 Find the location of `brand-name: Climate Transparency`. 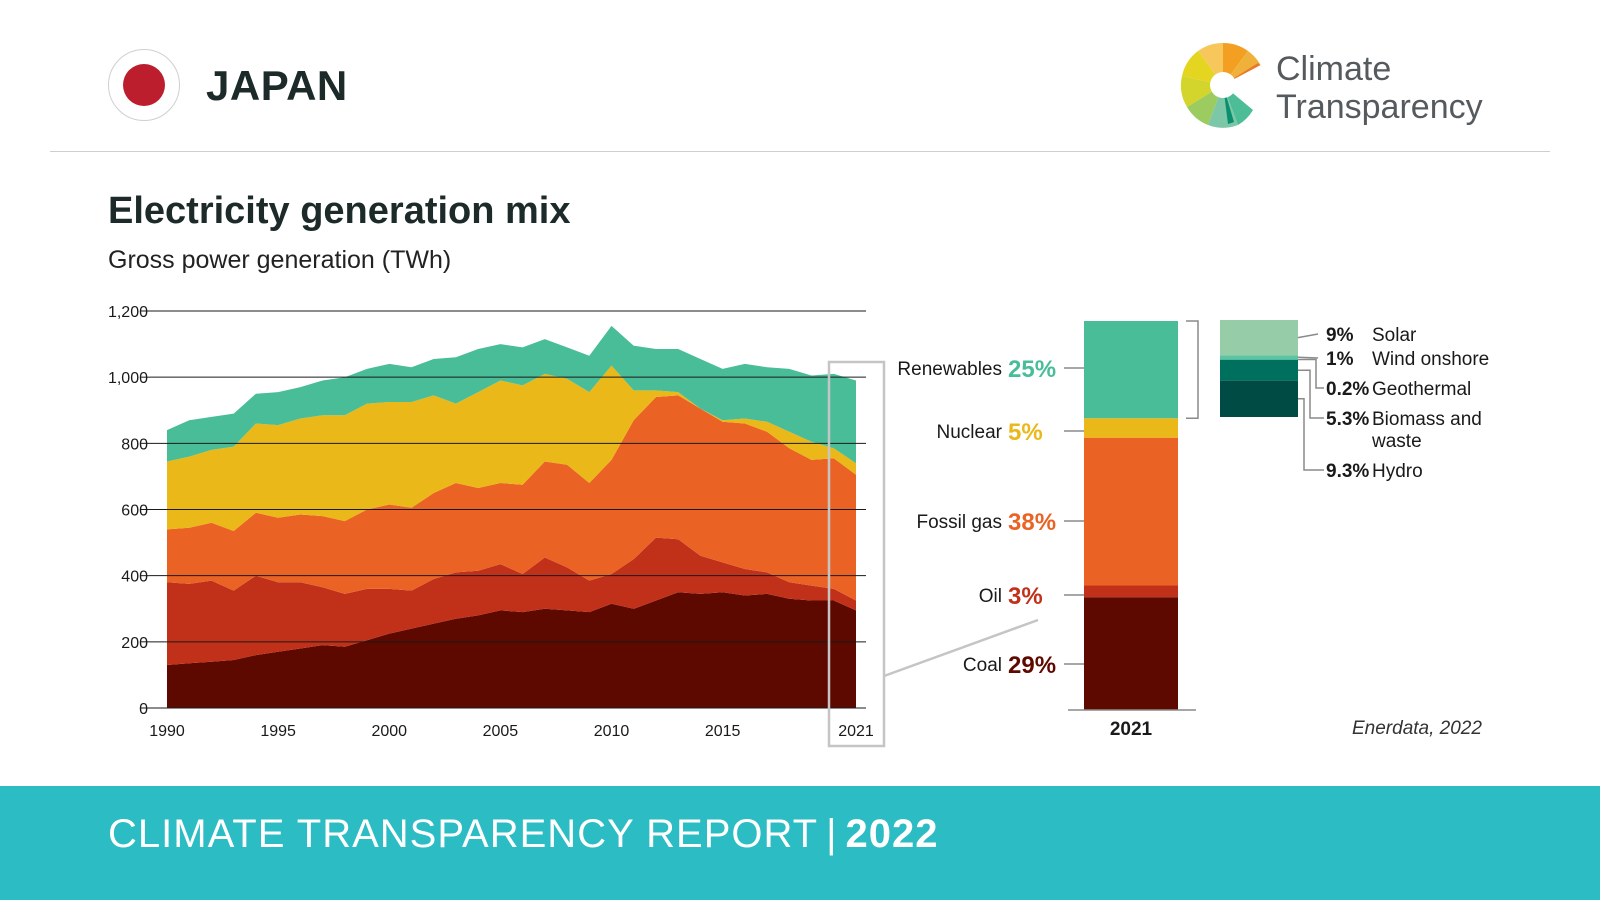

brand-name: Climate Transparency is located at coordinates (1379, 88).